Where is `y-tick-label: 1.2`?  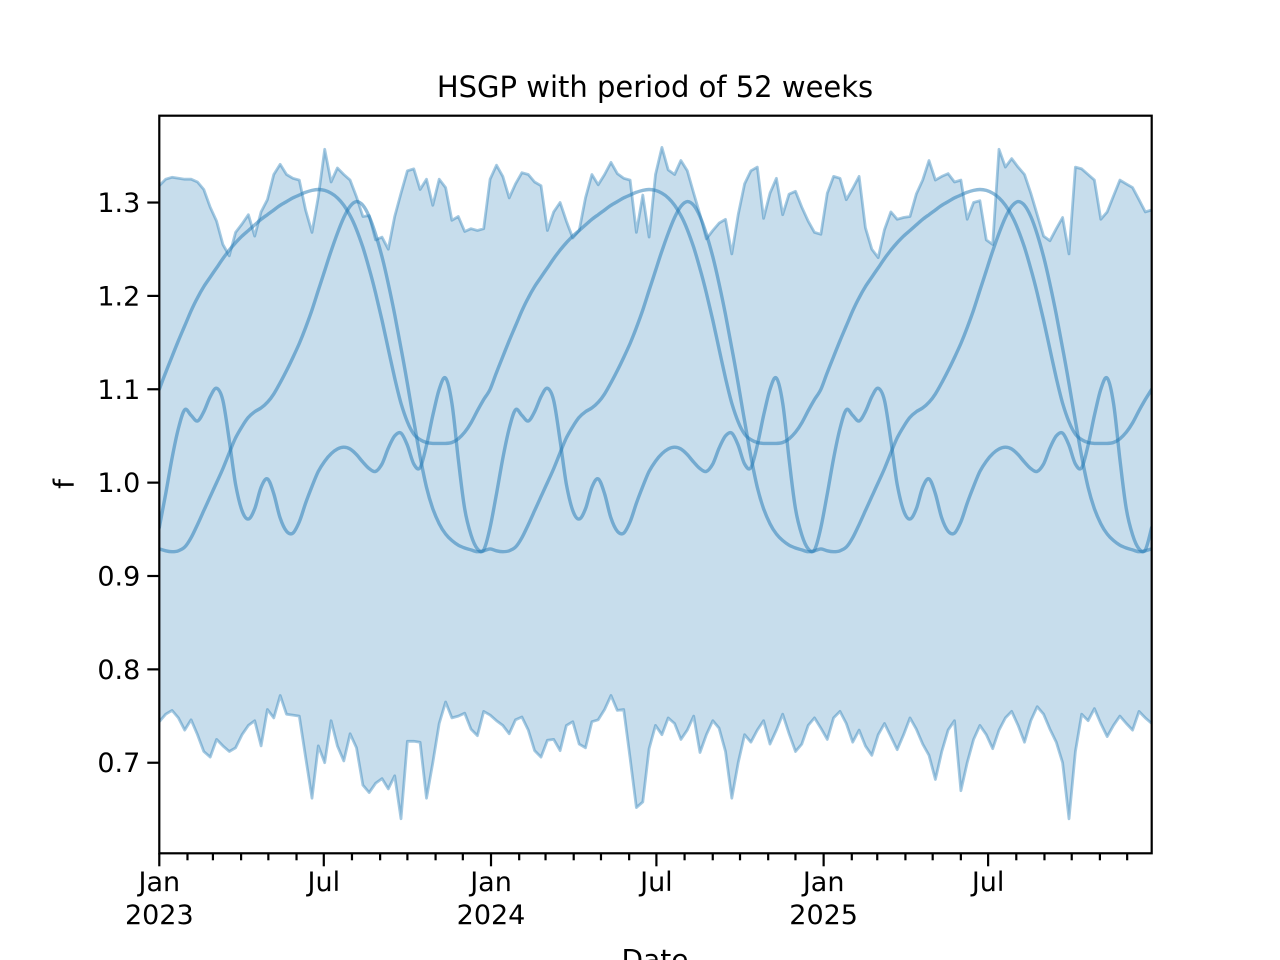 y-tick-label: 1.2 is located at coordinates (118, 296).